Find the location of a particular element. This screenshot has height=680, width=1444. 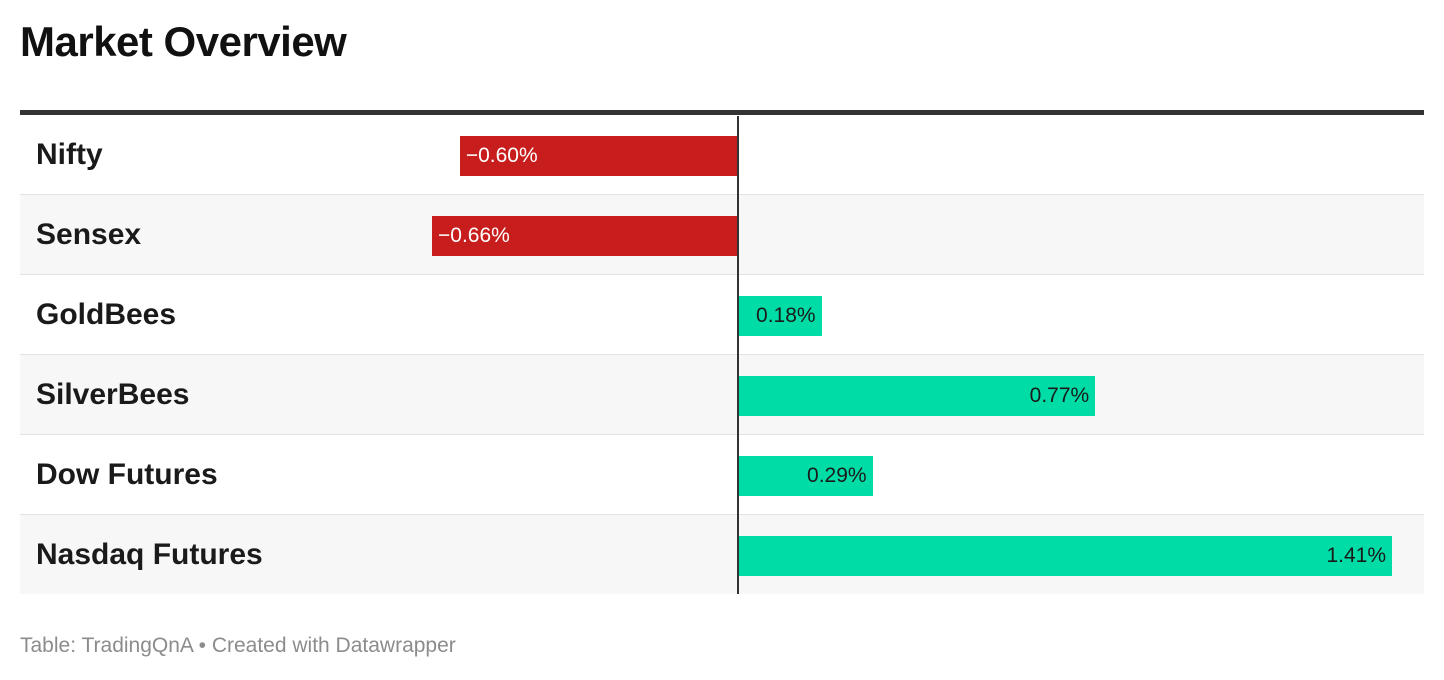

zero-axis-line is located at coordinates (738, 355).